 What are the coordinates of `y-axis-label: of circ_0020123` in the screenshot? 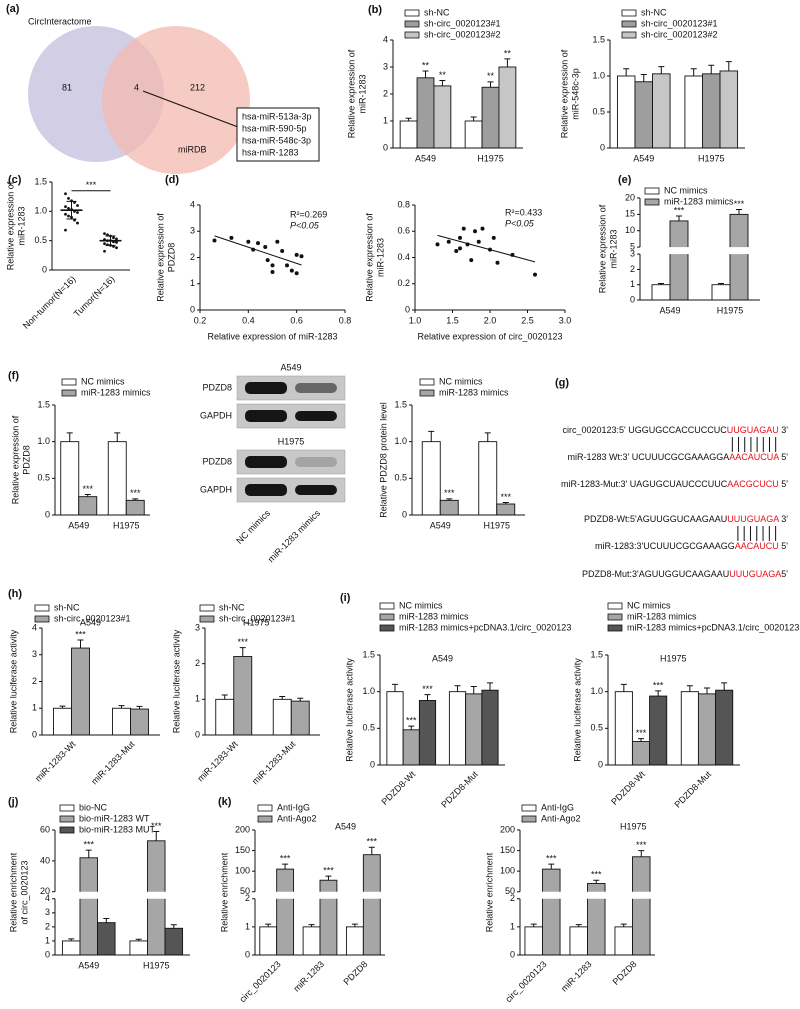 It's located at (24, 892).